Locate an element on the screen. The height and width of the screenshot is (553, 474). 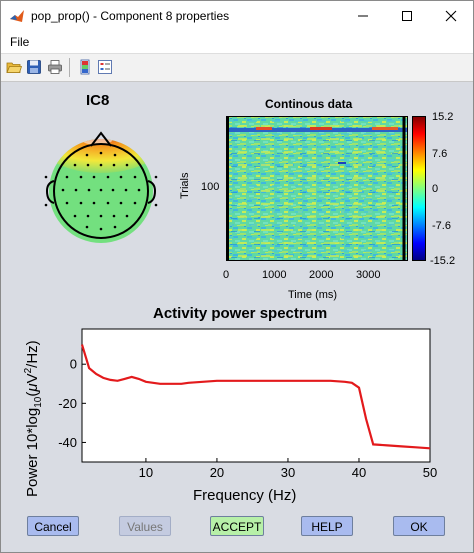
maximize-icon is located at coordinates (407, 16).